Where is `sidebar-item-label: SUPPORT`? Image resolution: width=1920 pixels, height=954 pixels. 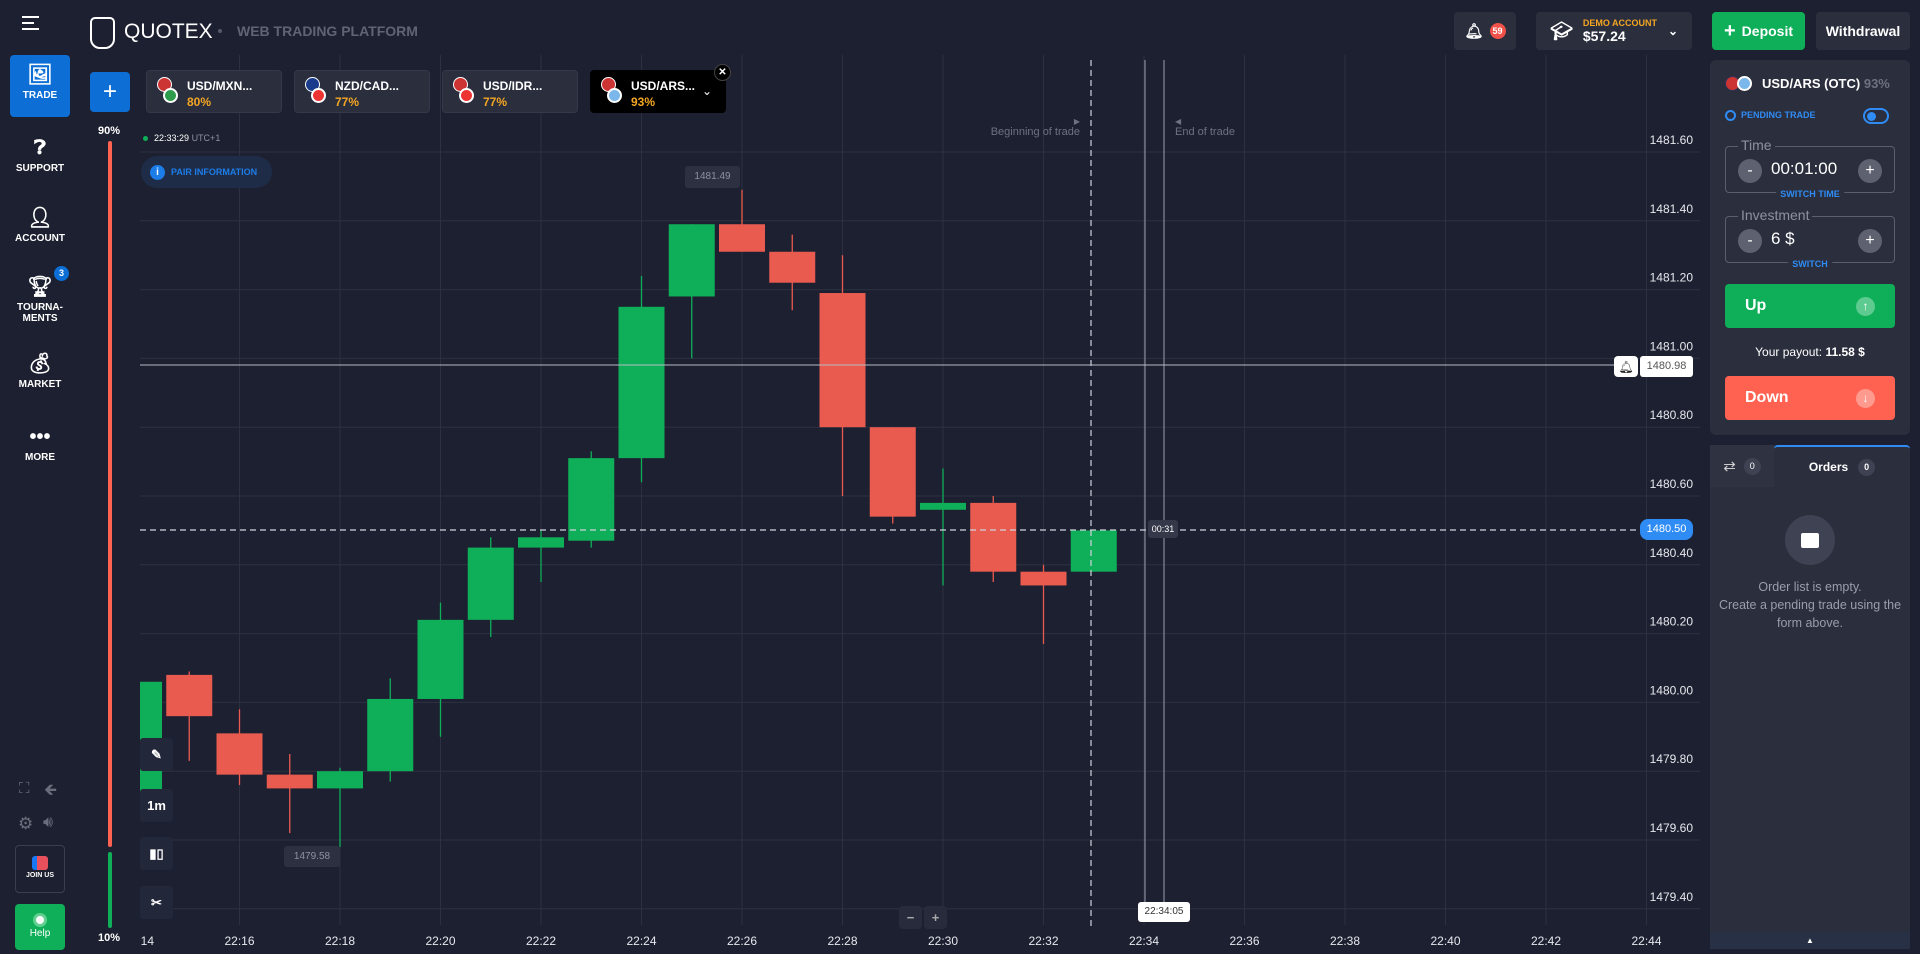
sidebar-item-label: SUPPORT is located at coordinates (40, 168).